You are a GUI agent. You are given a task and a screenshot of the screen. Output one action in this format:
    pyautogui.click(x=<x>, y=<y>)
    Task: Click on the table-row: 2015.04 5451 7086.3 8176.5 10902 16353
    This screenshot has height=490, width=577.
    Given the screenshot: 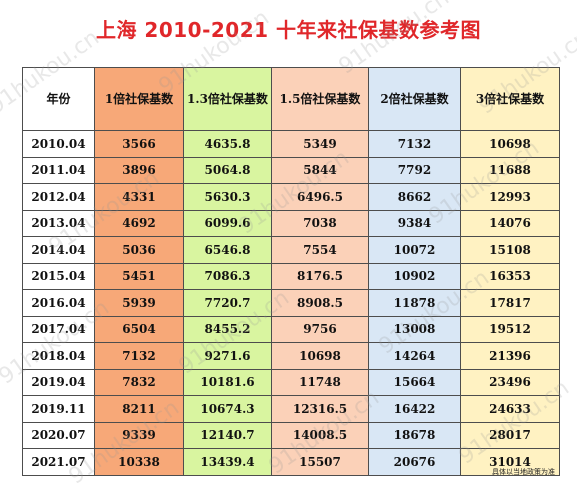 What is the action you would take?
    pyautogui.click(x=291, y=276)
    